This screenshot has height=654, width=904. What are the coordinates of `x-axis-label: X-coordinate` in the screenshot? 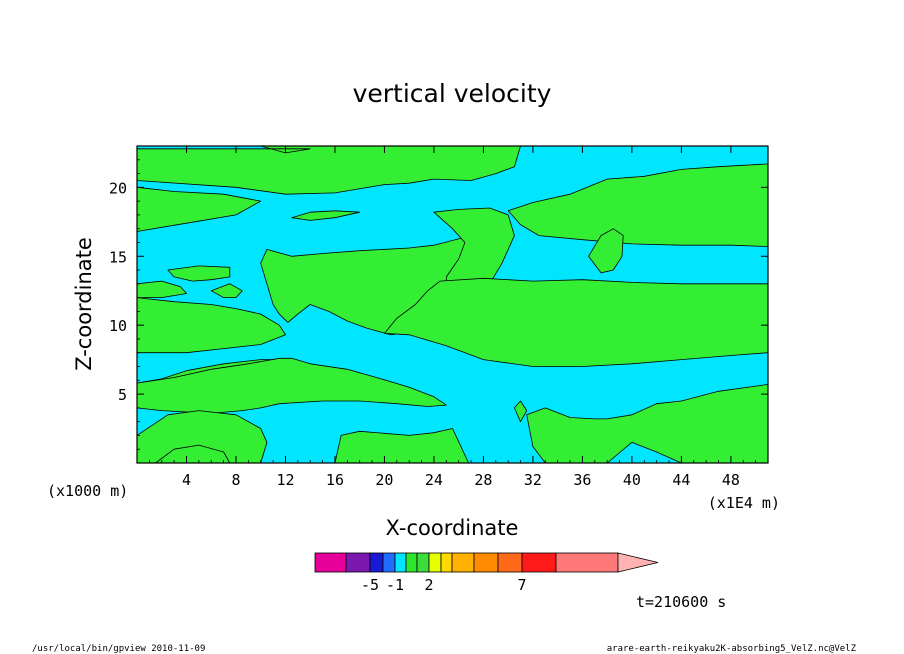 It's located at (452, 528).